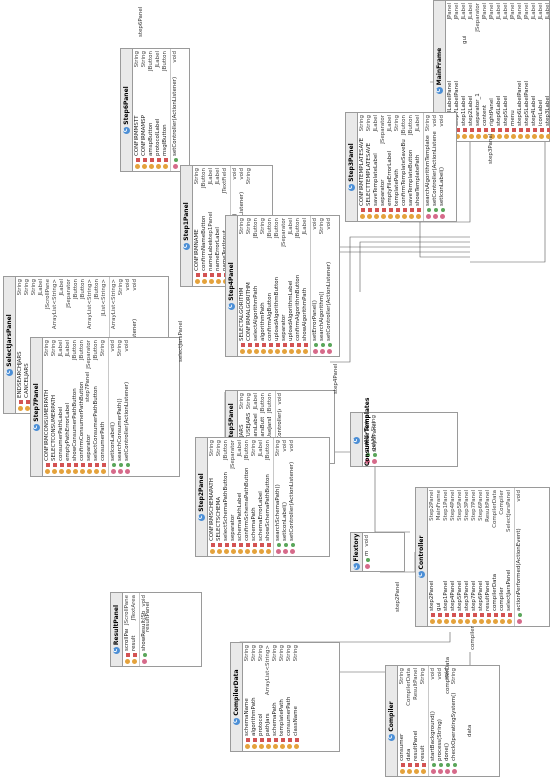 This screenshot has height=782, width=550. I want to click on field-row: step5Label JLabel, so click(506, 71).